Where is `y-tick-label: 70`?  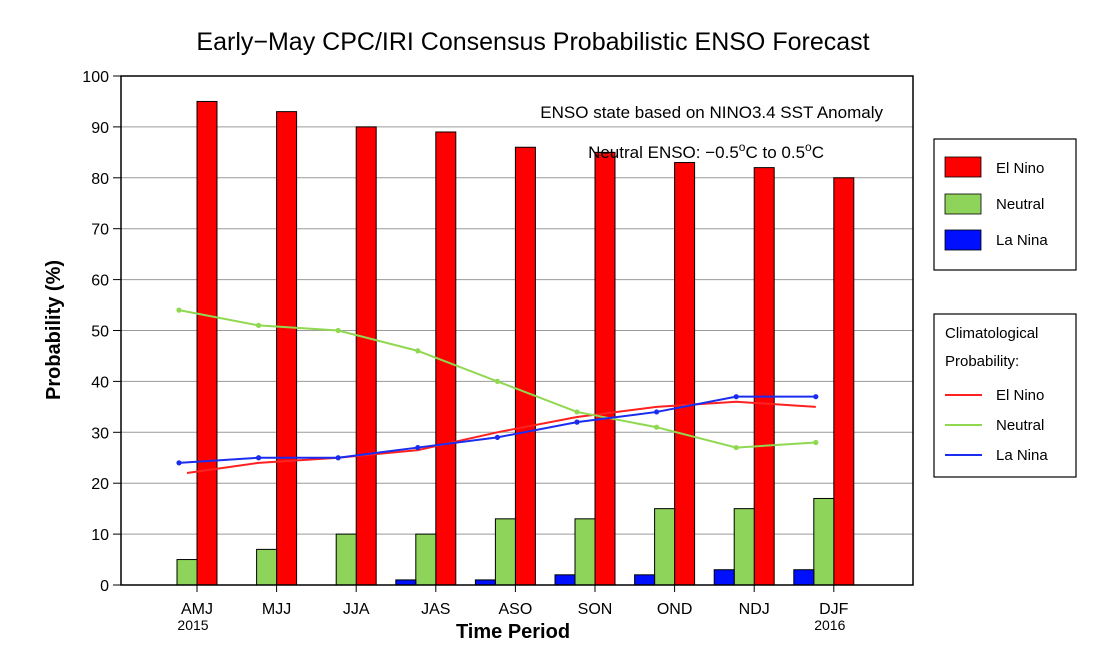
y-tick-label: 70 is located at coordinates (100, 230).